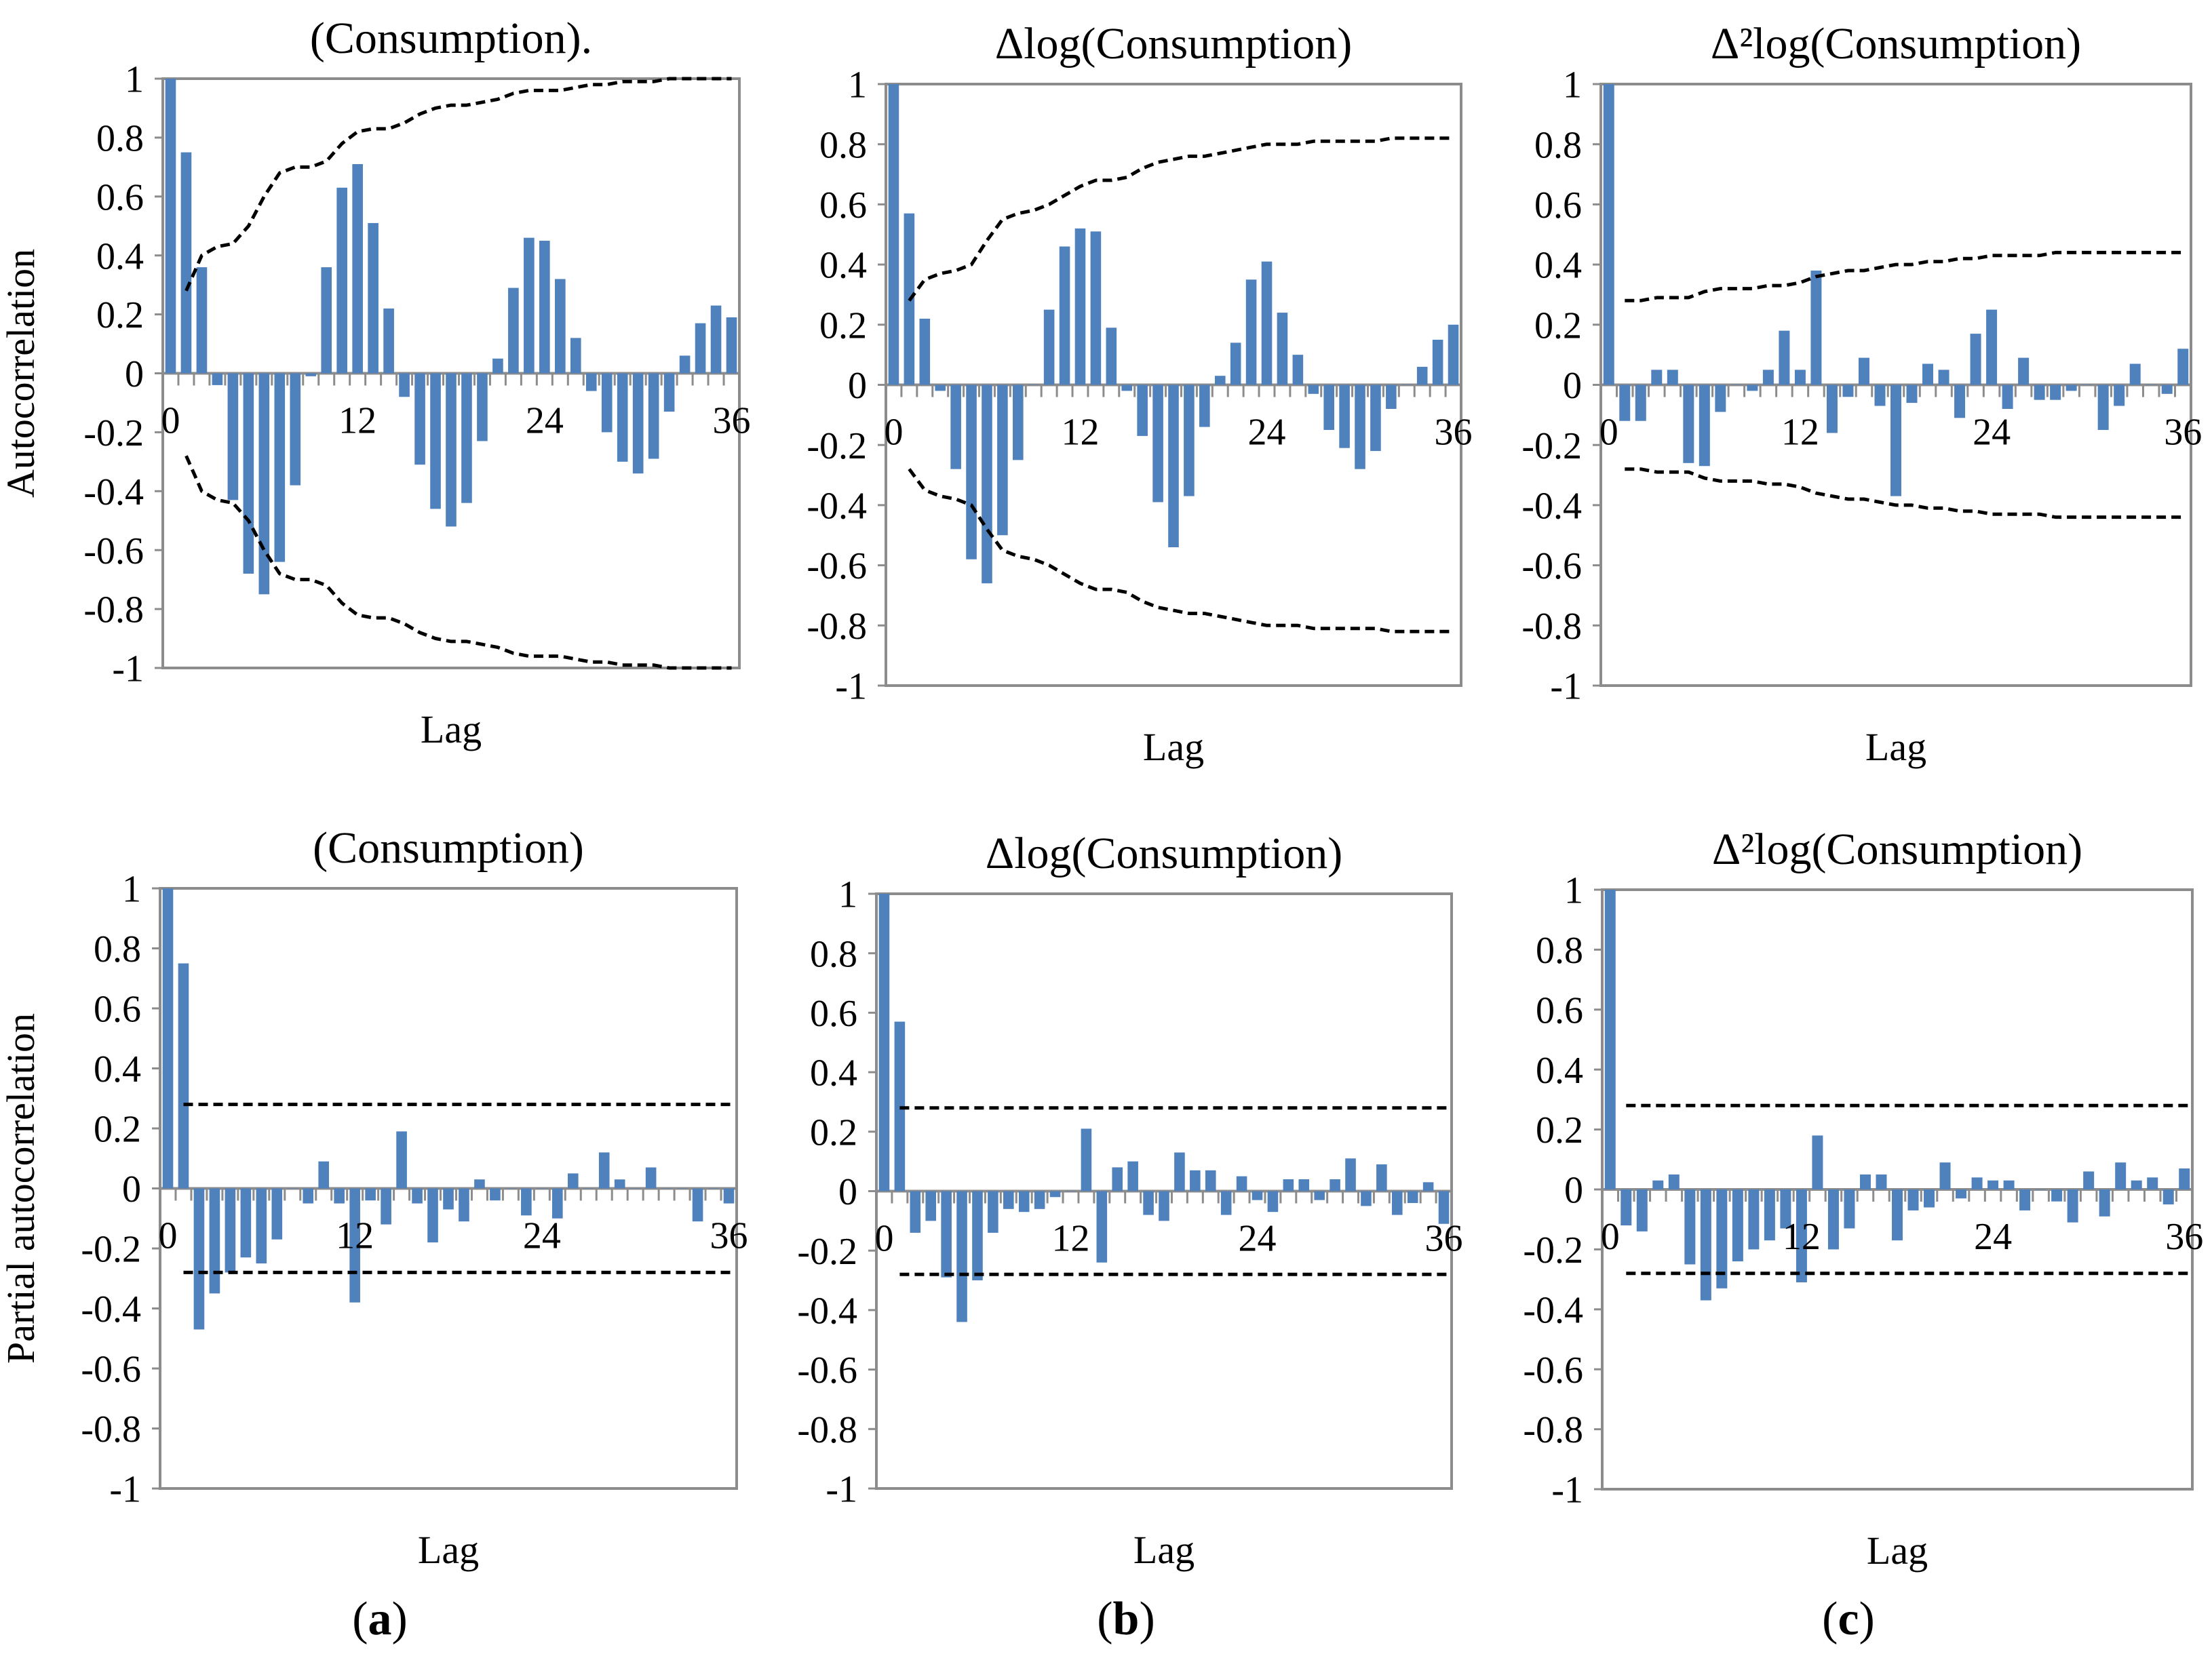 Image resolution: width=2212 pixels, height=1656 pixels. I want to click on panel-letter-text: c, so click(1849, 1619).